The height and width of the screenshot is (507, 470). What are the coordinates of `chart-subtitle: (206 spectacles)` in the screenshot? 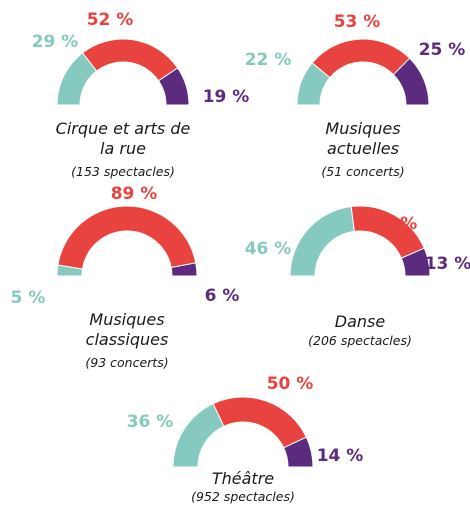 It's located at (360, 340).